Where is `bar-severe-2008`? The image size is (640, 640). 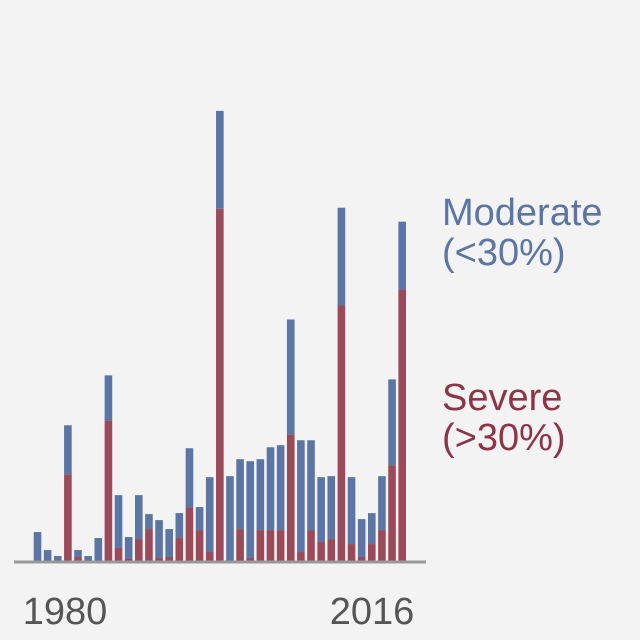
bar-severe-2008 is located at coordinates (351, 553).